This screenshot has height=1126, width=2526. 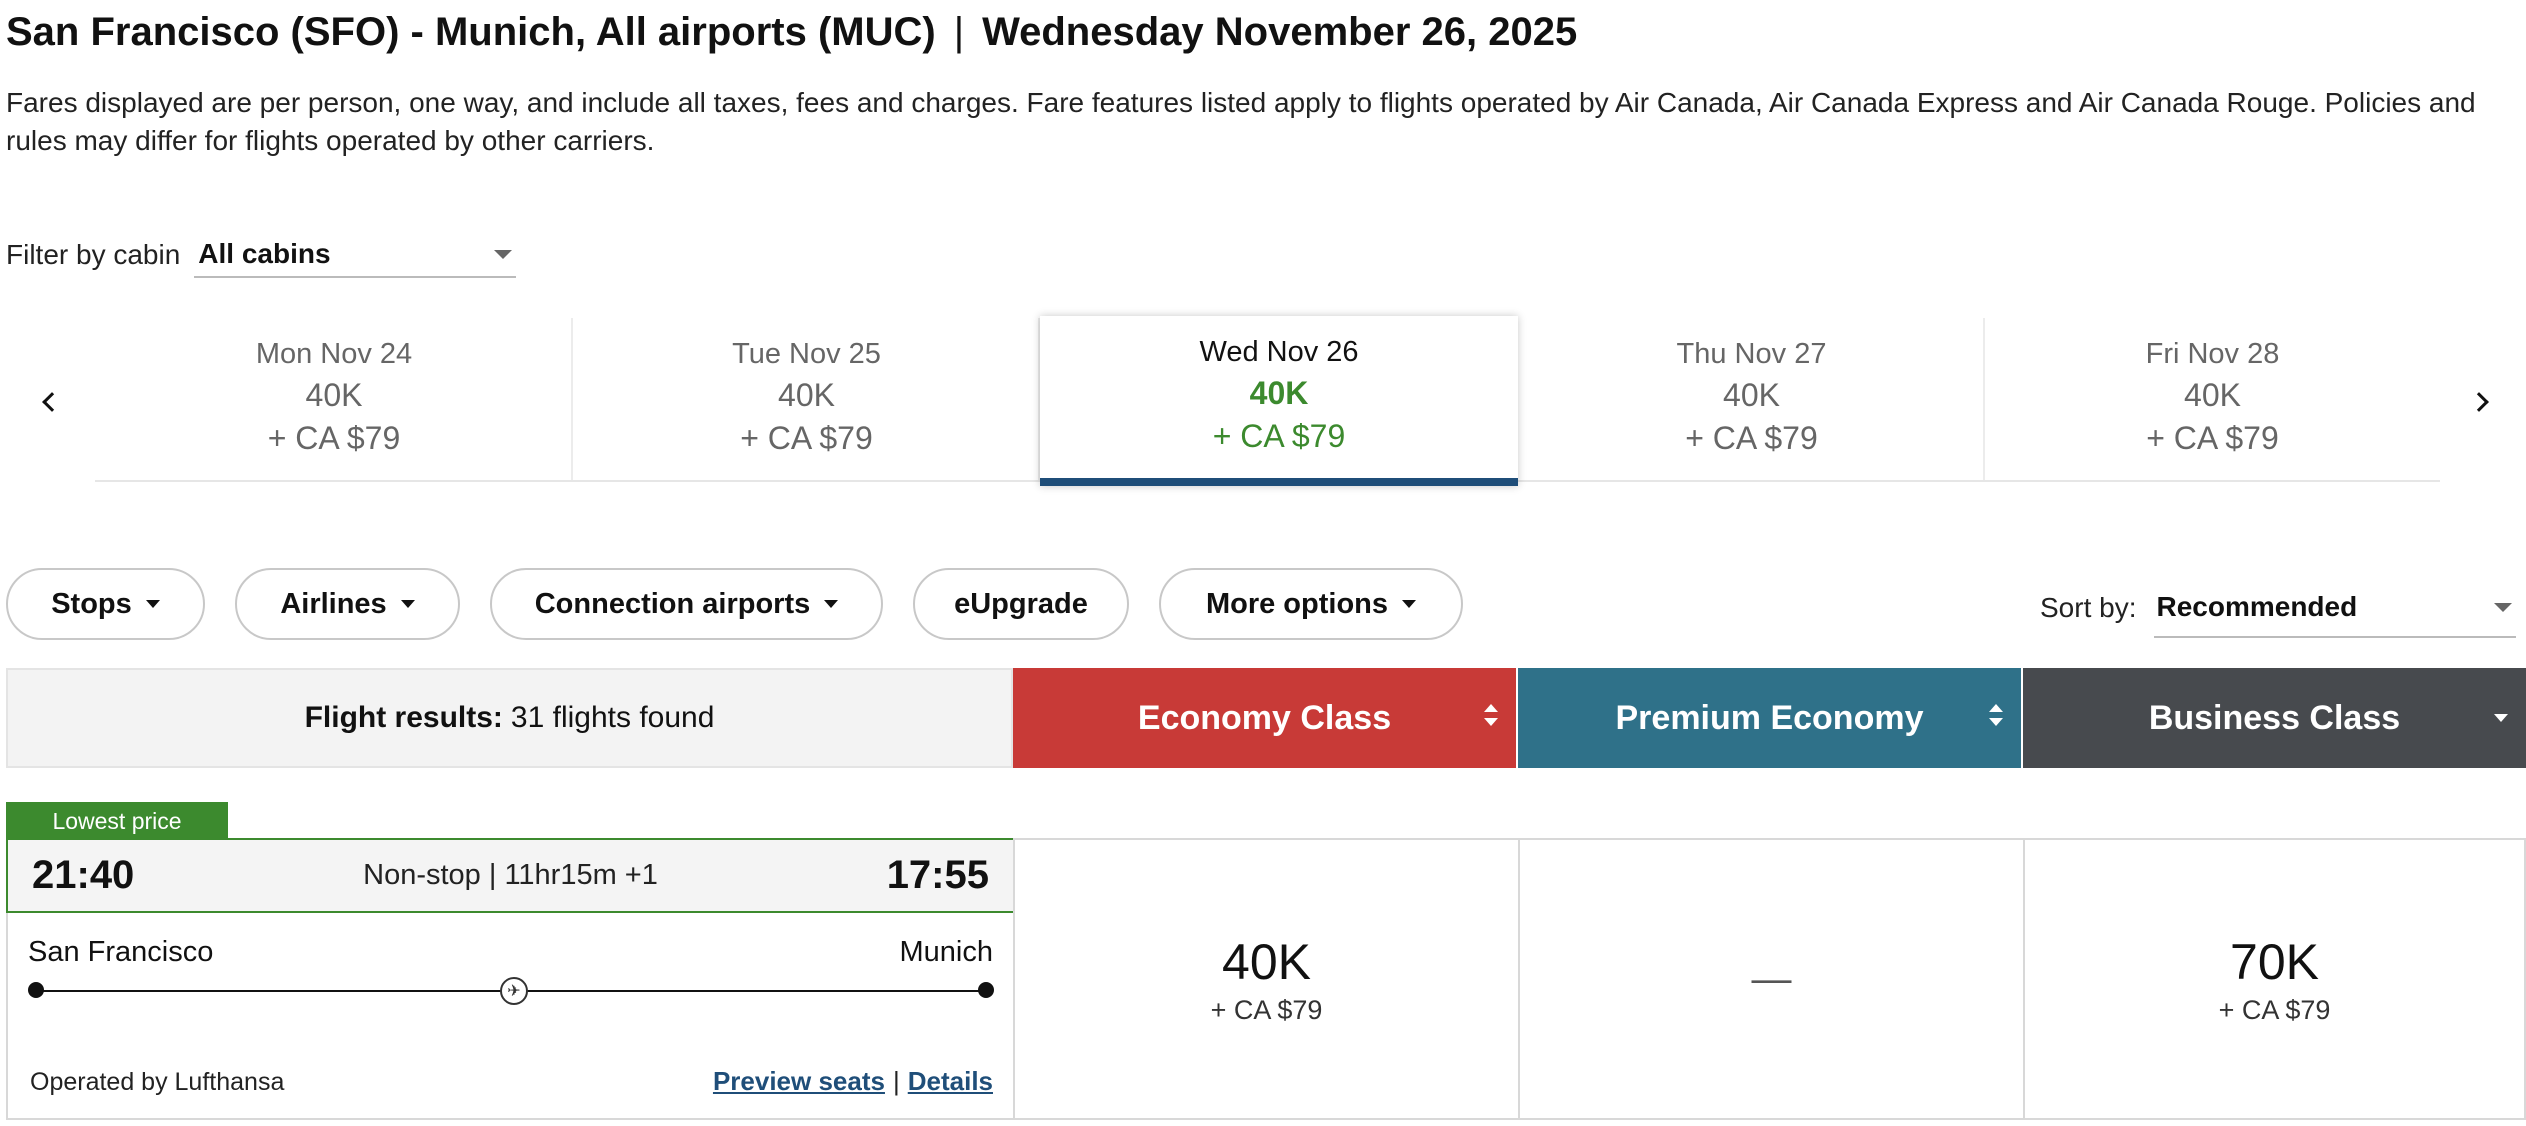 I want to click on flight-results-summary: Flight results: 31 flights found, so click(x=509, y=718).